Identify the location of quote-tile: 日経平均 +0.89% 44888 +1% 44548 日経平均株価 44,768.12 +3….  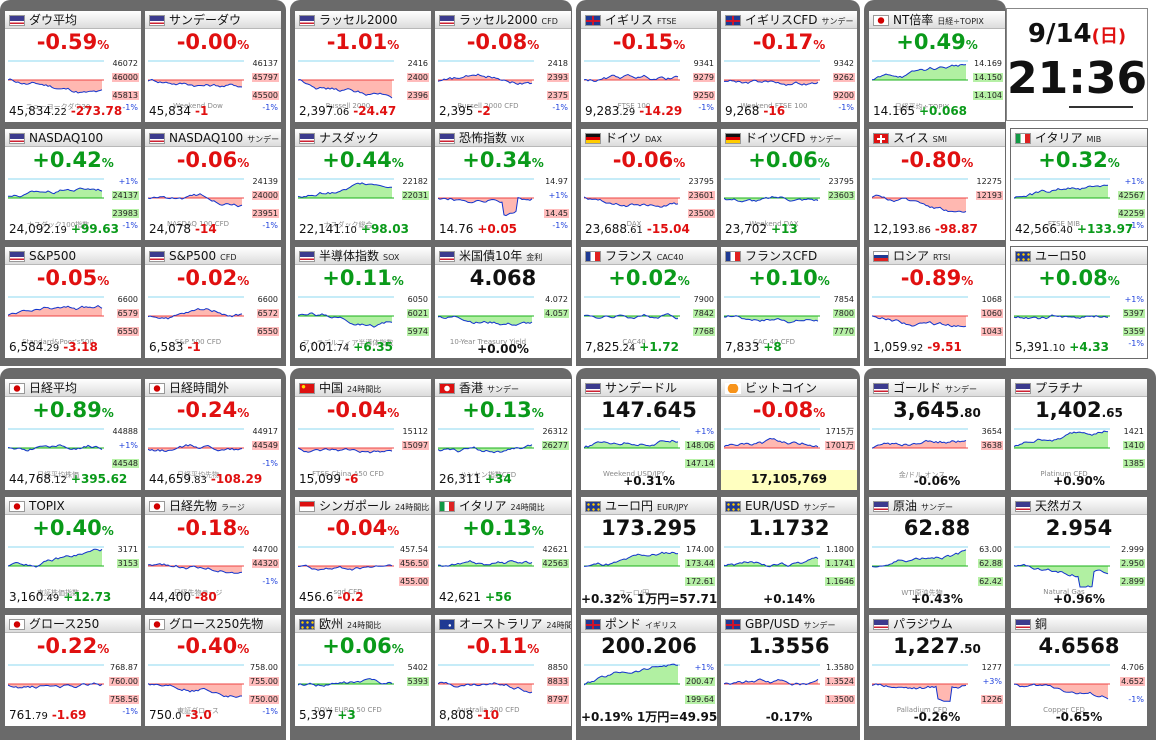
(73, 434).